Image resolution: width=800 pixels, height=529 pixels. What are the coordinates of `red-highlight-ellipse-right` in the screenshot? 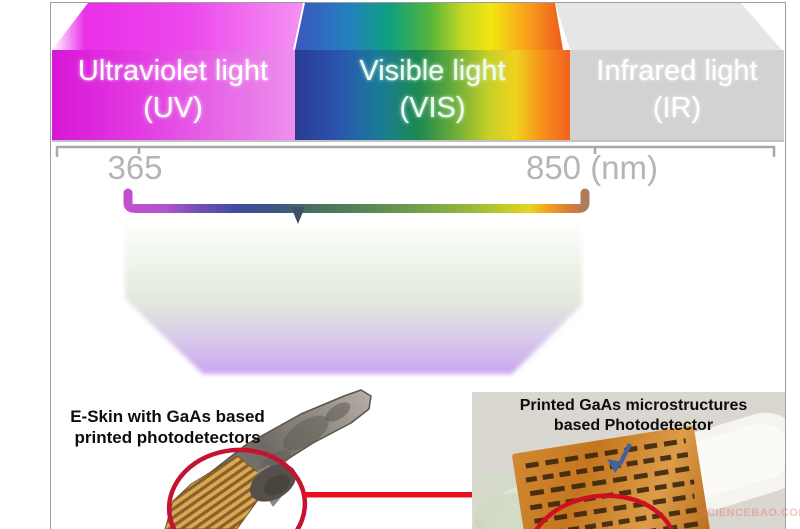 It's located at (602, 511).